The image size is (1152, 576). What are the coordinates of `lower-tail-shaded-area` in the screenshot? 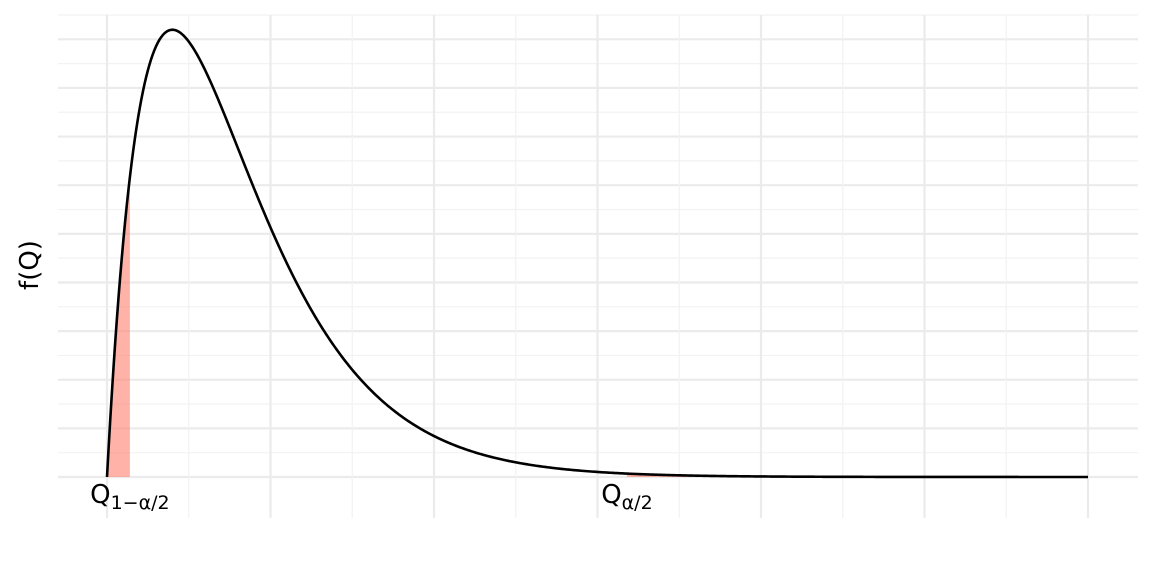 It's located at (118, 327).